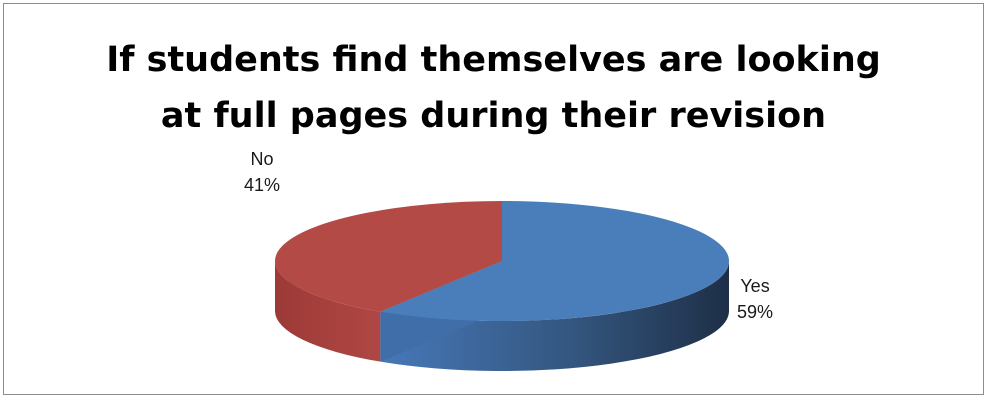 This screenshot has height=400, width=989. Describe the element at coordinates (388, 256) in the screenshot. I see `slice-no-top` at that location.